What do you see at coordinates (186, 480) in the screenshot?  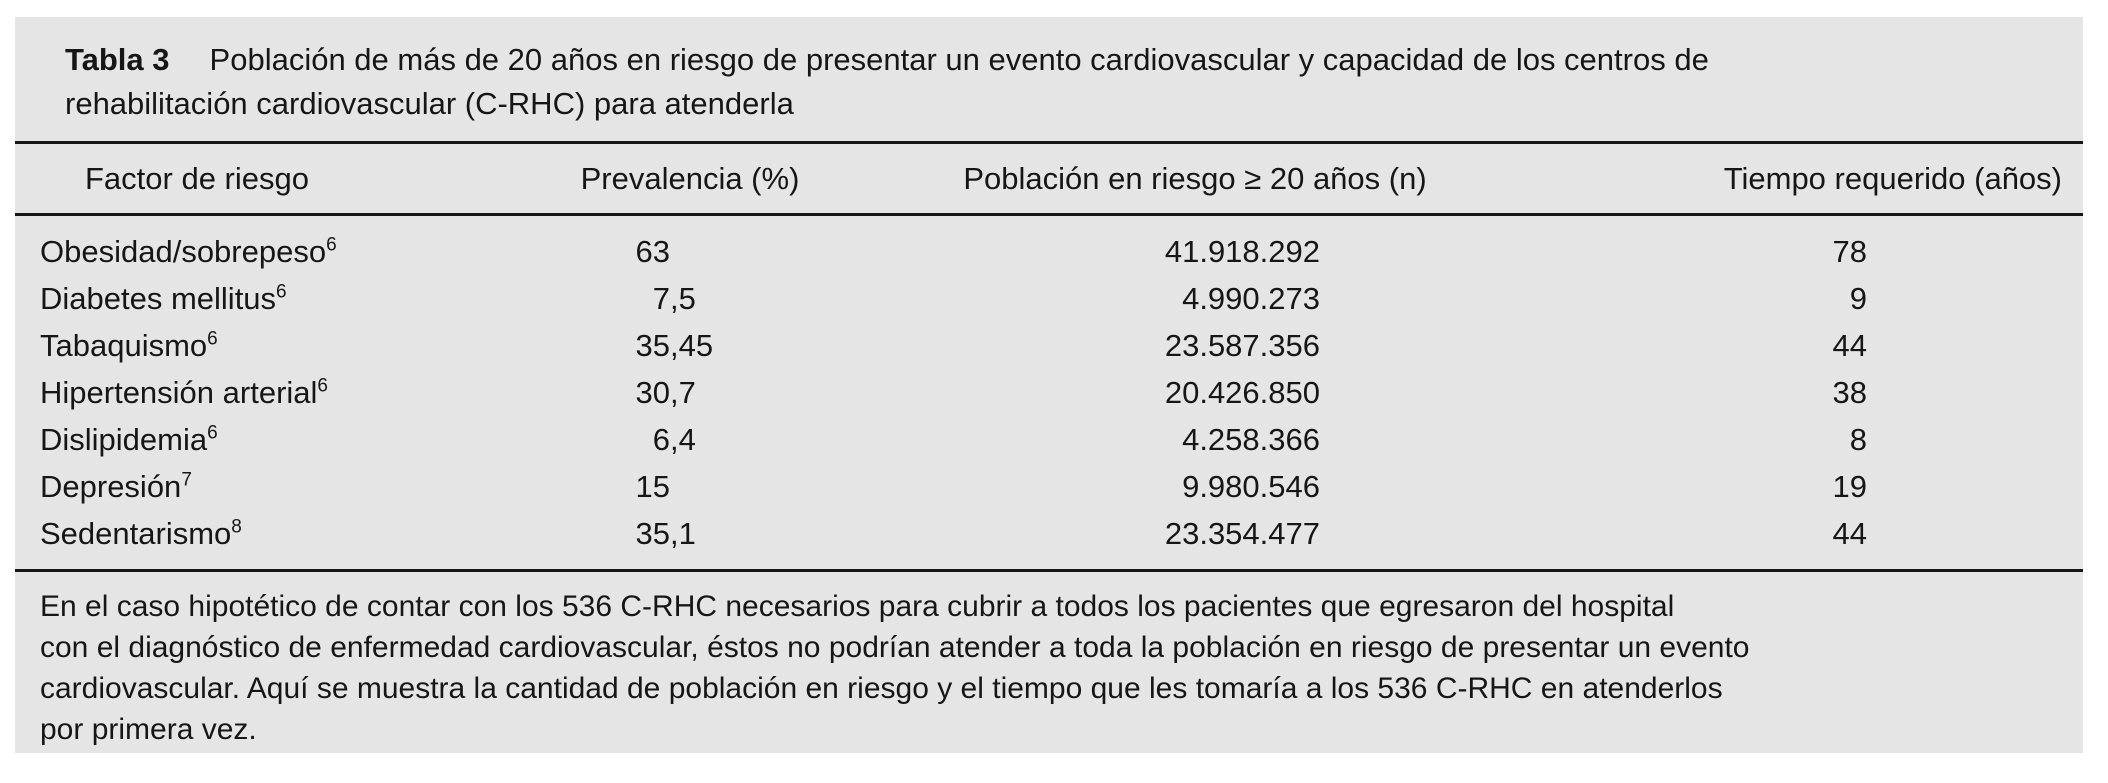 I see `reference-superscript: 7` at bounding box center [186, 480].